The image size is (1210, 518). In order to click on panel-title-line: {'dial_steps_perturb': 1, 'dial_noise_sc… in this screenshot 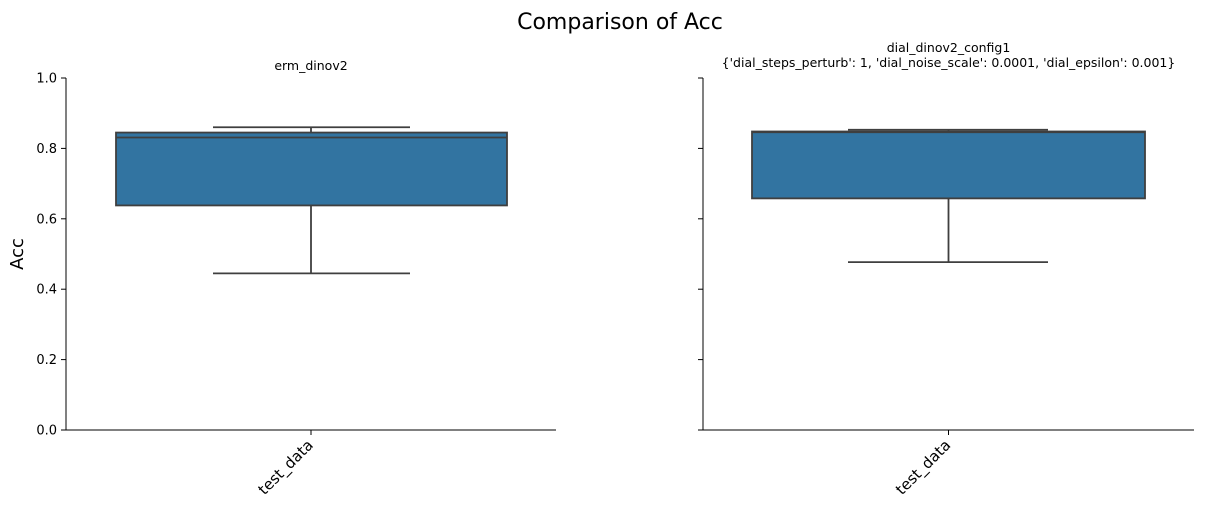, I will do `click(949, 62)`.